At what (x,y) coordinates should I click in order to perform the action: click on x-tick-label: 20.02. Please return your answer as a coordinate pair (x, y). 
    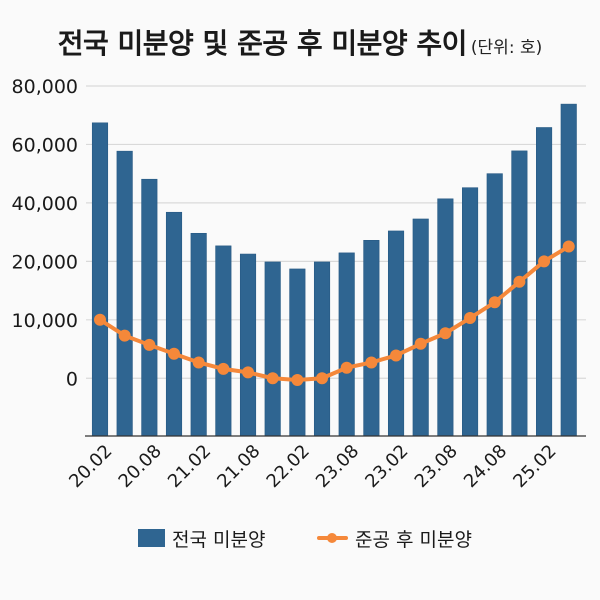
    Looking at the image, I should click on (90, 466).